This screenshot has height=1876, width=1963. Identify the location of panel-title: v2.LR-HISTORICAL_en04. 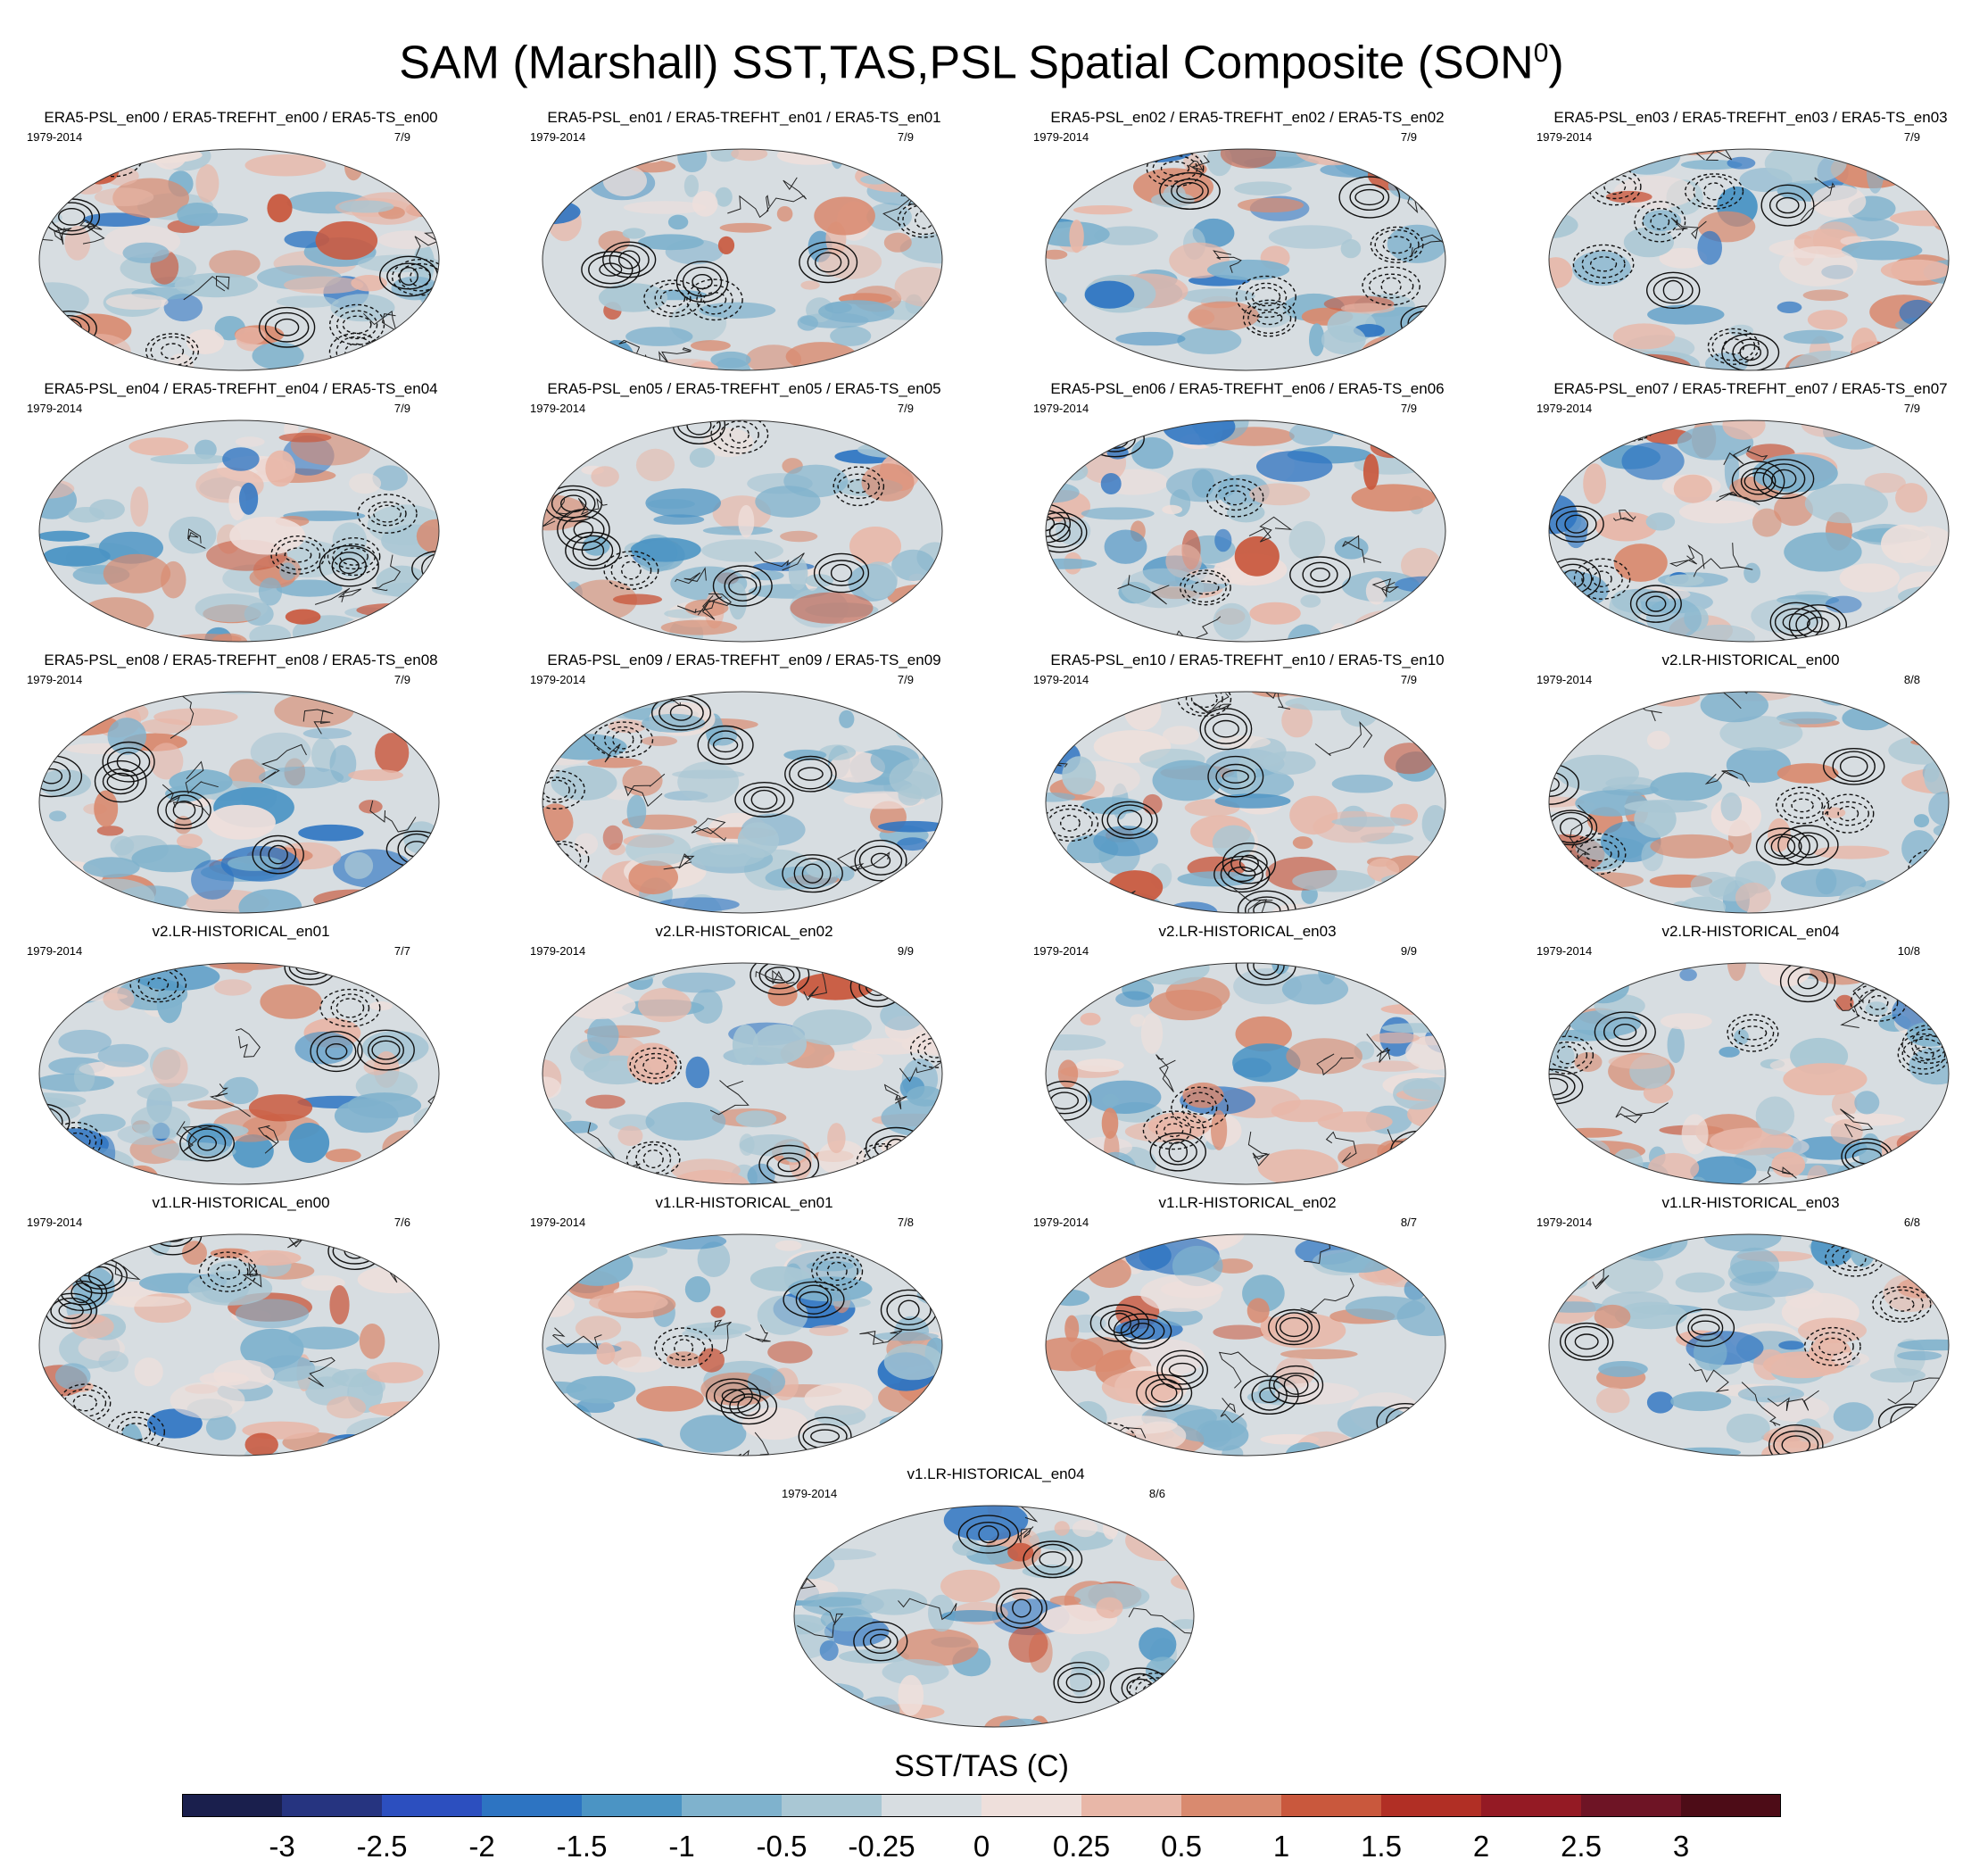
(1750, 931).